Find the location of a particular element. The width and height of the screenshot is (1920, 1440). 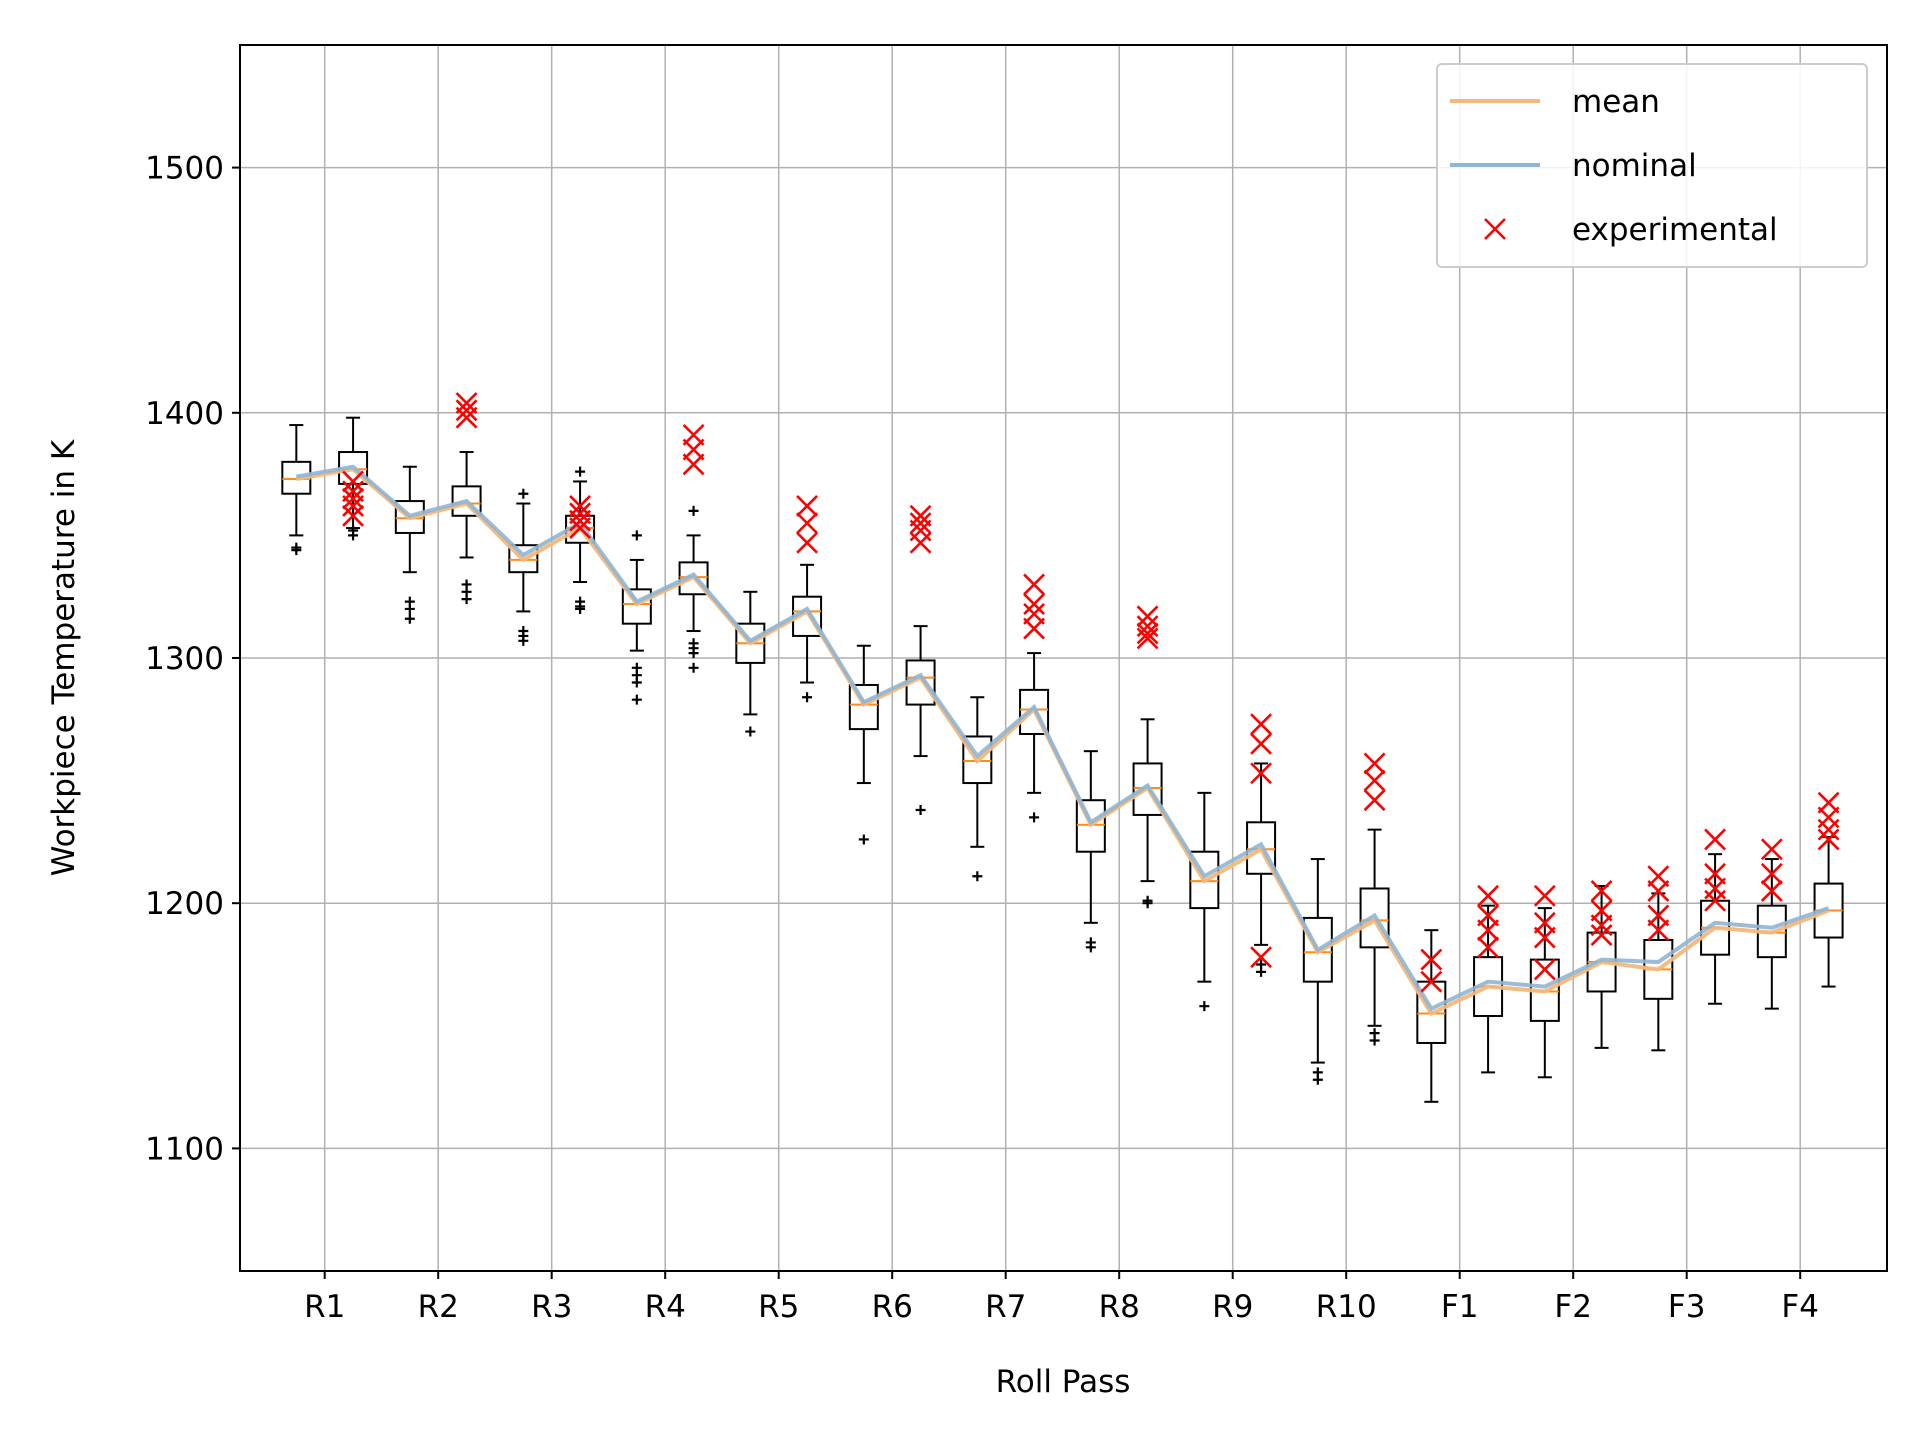

y-tick-label: 1400 is located at coordinates (184, 414).